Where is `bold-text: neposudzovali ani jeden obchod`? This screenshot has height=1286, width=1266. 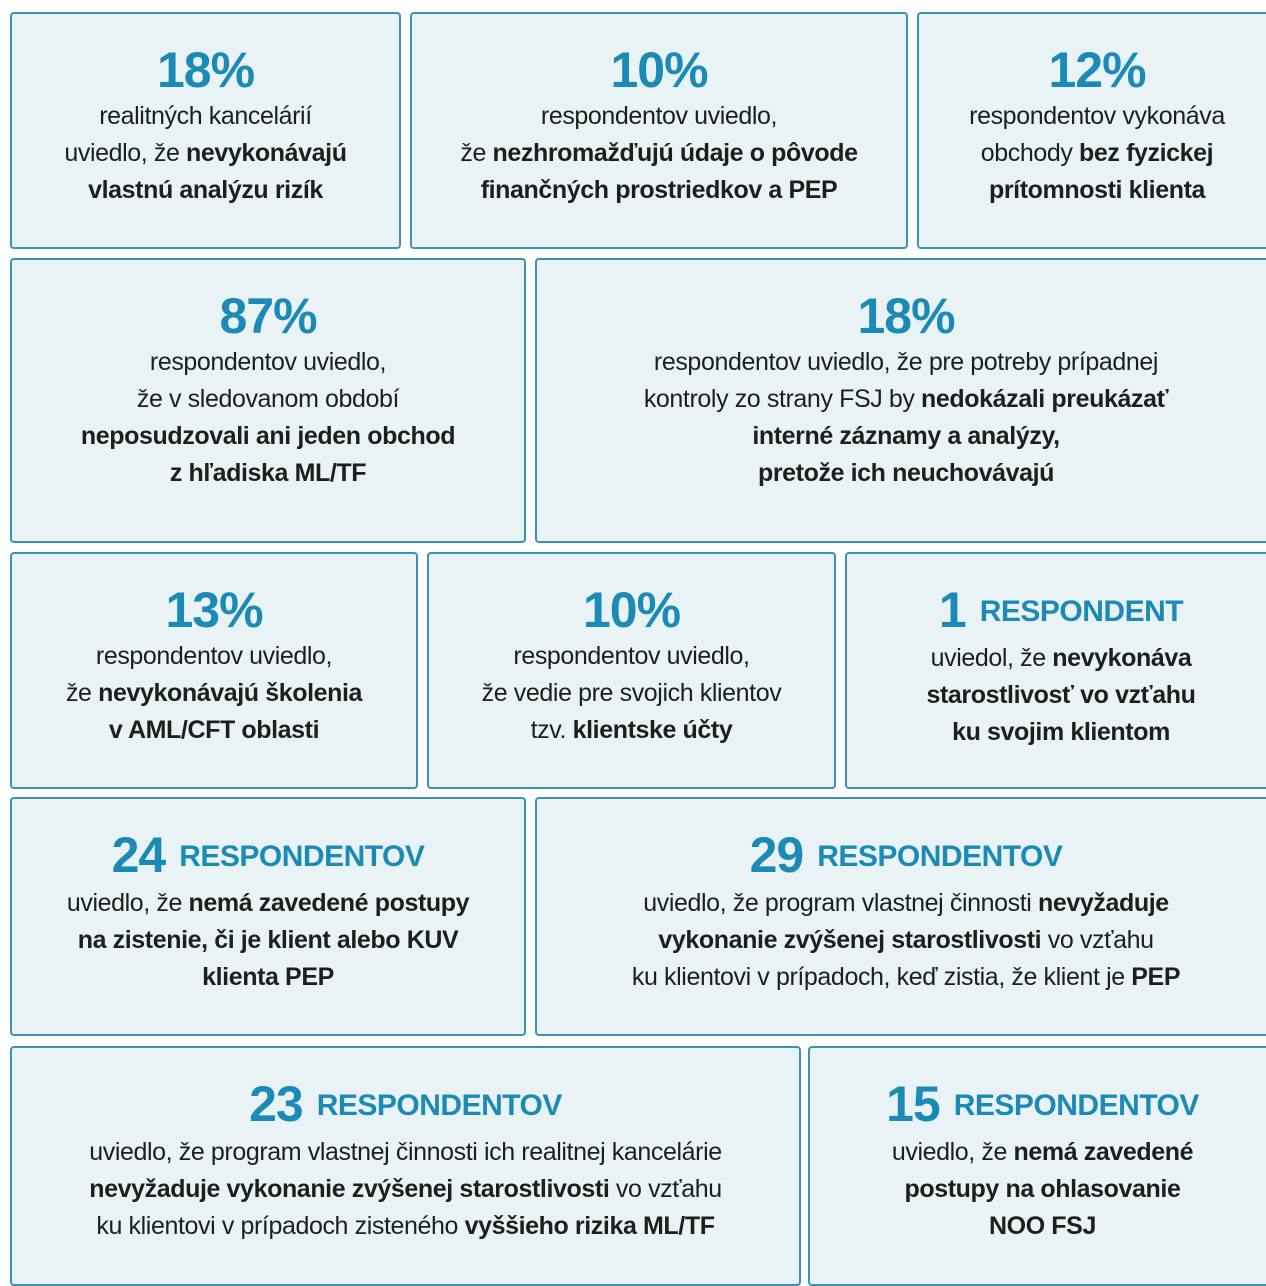 bold-text: neposudzovali ani jeden obchod is located at coordinates (268, 436).